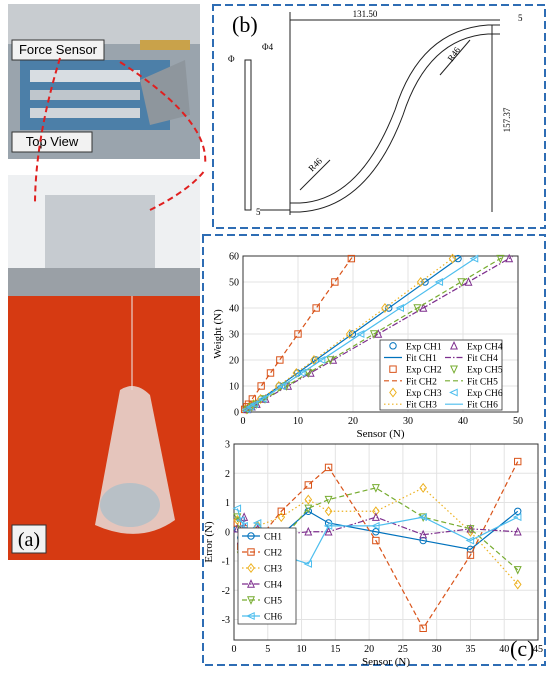 The image size is (550, 678). Describe the element at coordinates (268, 47) in the screenshot. I see `dimension: Φ4` at that location.